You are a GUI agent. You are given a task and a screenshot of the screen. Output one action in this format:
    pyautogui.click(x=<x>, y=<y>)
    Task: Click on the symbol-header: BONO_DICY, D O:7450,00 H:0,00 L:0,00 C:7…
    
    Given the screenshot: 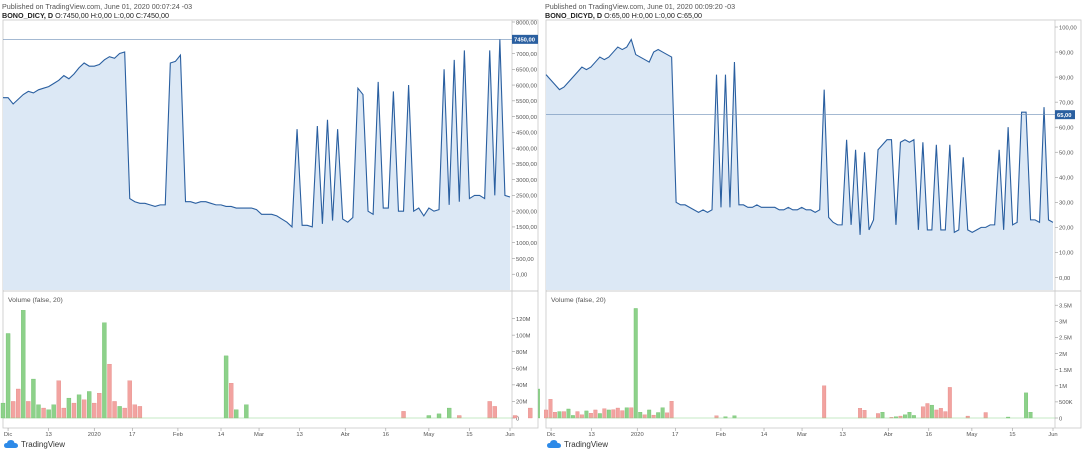 What is the action you would take?
    pyautogui.click(x=85, y=15)
    